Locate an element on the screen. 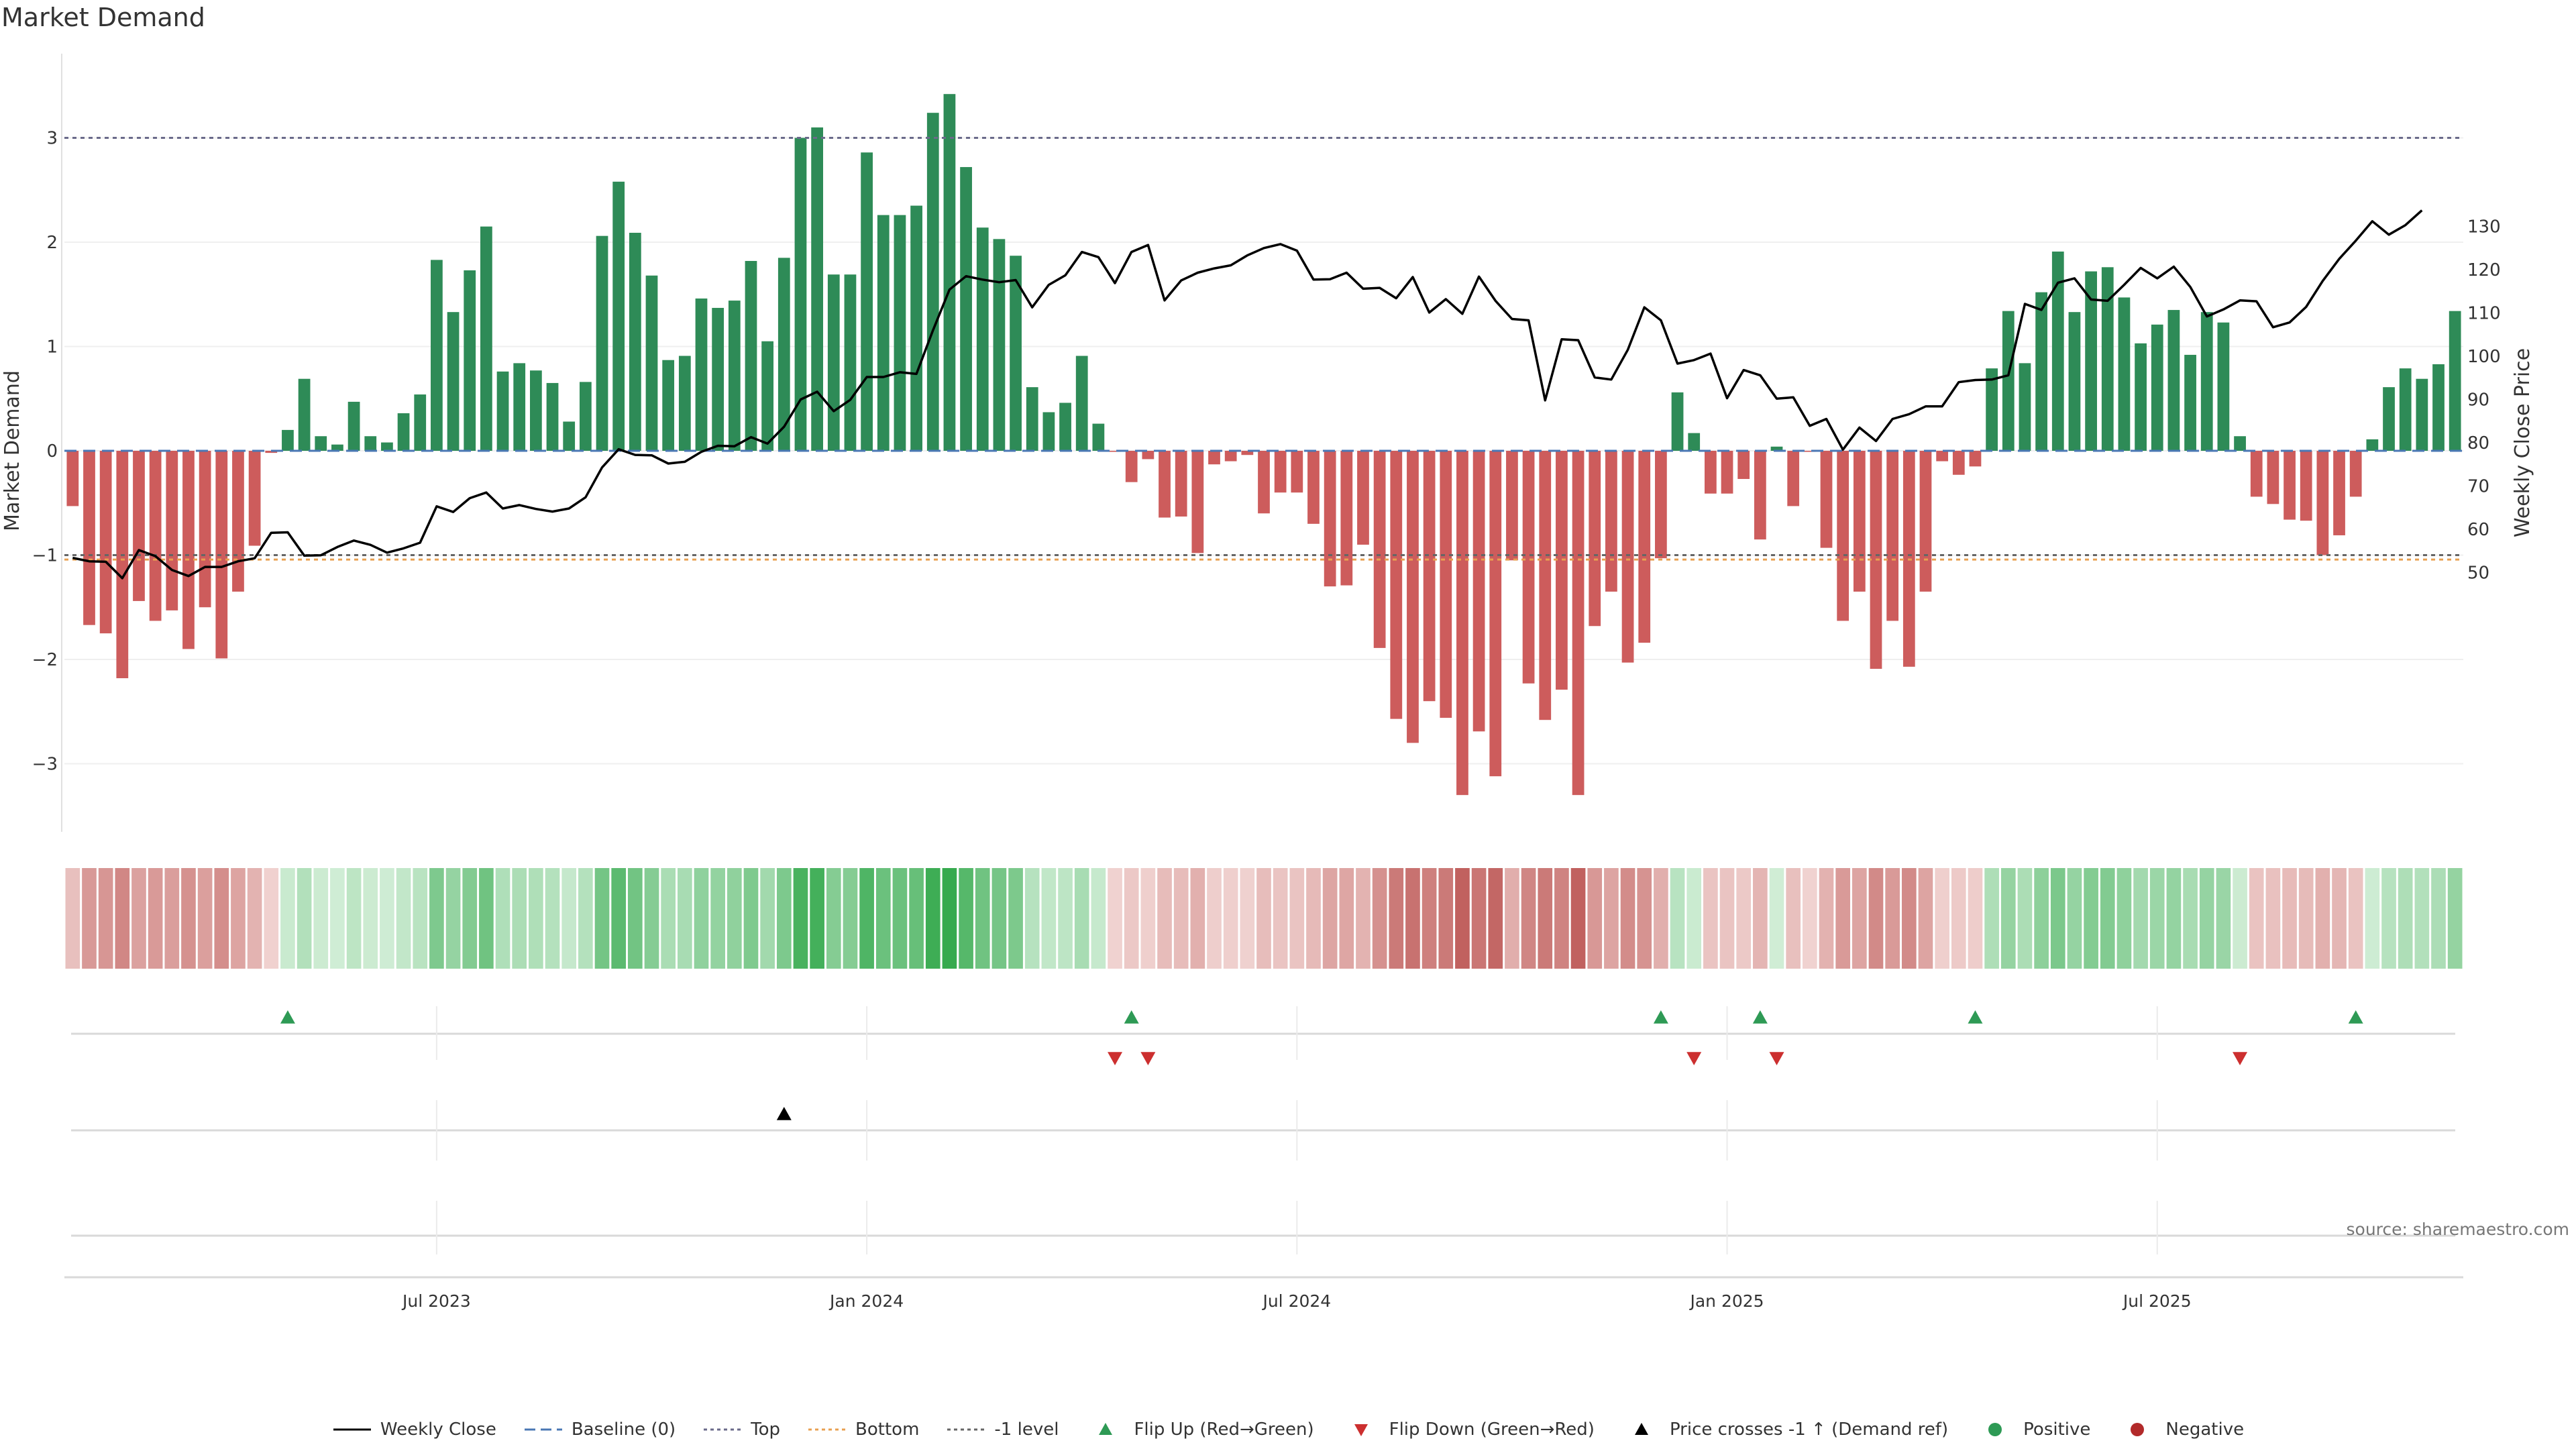 This screenshot has height=1449, width=2576. legend-label: Negative is located at coordinates (2205, 1429).